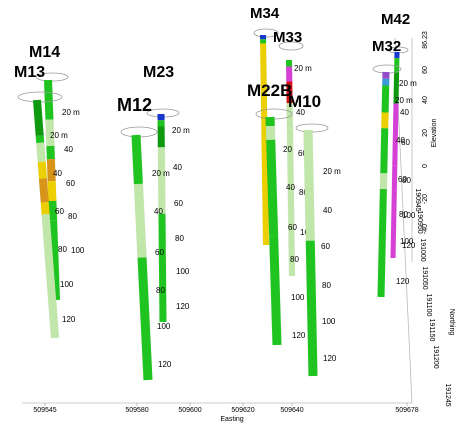 This screenshot has width=465, height=425. What do you see at coordinates (404, 112) in the screenshot?
I see `depth-label-m42: 40` at bounding box center [404, 112].